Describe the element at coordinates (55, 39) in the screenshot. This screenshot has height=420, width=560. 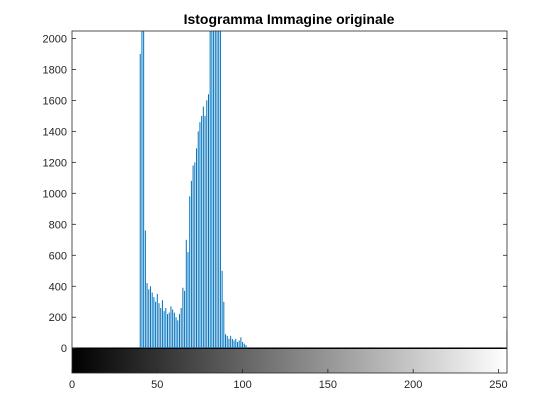
I see `y-tick-label: 2000` at that location.